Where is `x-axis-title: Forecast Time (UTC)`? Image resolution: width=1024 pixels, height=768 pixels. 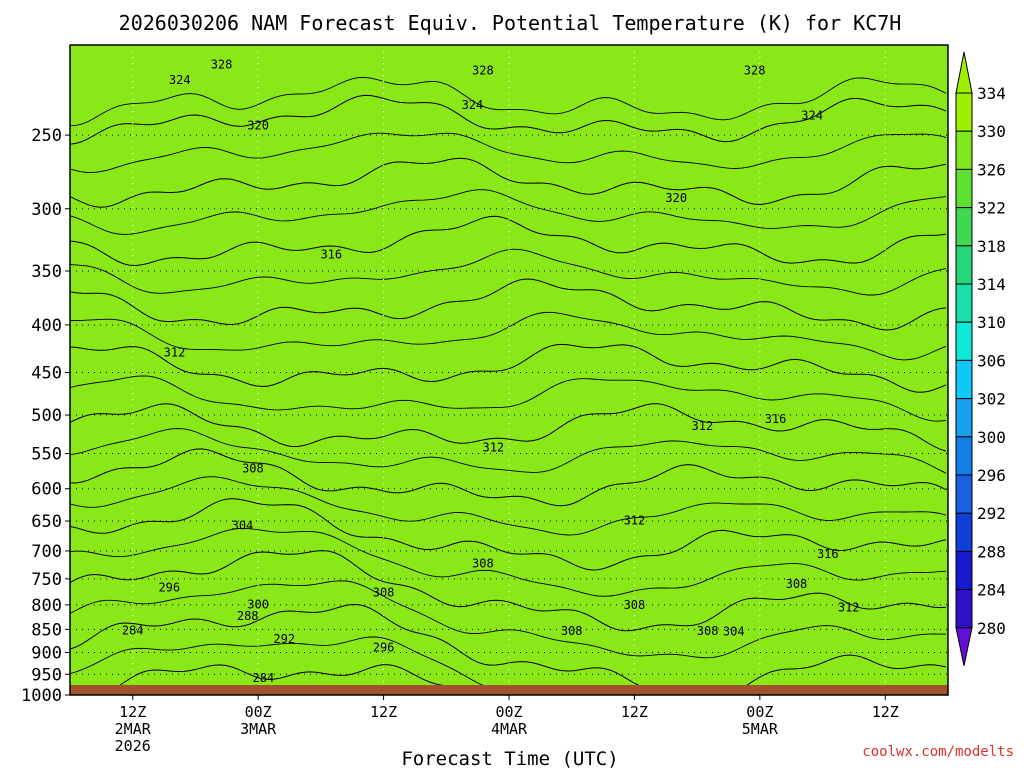
x-axis-title: Forecast Time (UTC) is located at coordinates (509, 758).